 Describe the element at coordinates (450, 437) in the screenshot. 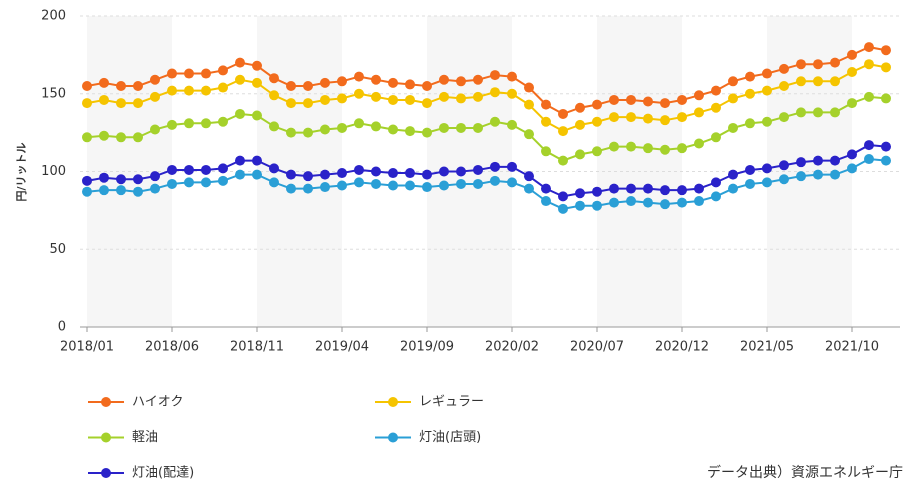

I see `legend-label: 灯油(店頭)` at that location.